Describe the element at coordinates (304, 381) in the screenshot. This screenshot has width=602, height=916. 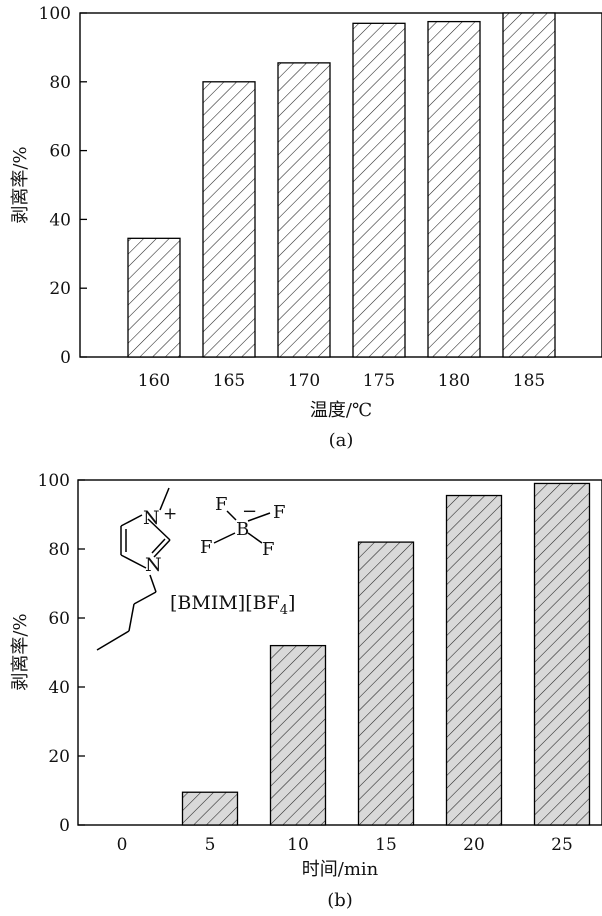
I see `x-tick-label-a: 170` at that location.